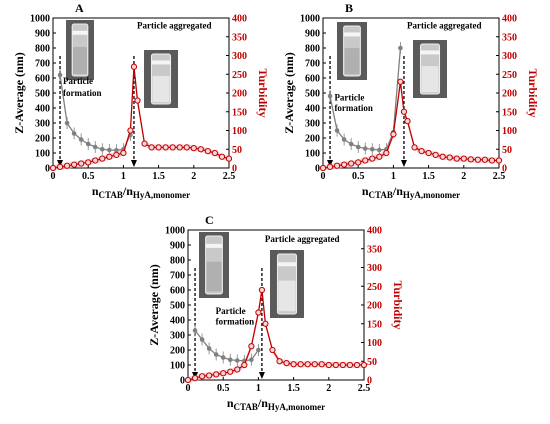  What do you see at coordinates (127, 191) in the screenshot?
I see `x-axis-label-part: /n` at bounding box center [127, 191].